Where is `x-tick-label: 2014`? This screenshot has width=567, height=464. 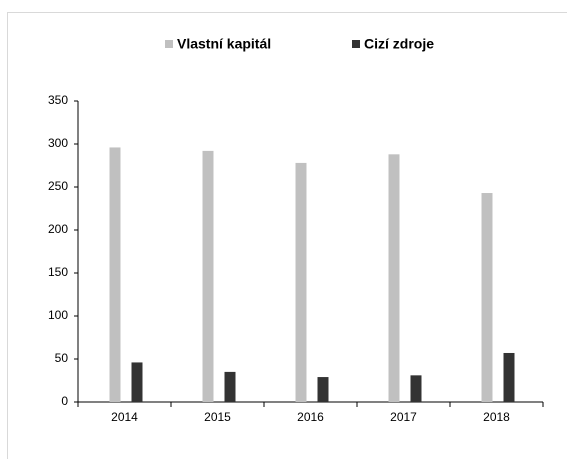
x-tick-label: 2014 is located at coordinates (124, 417).